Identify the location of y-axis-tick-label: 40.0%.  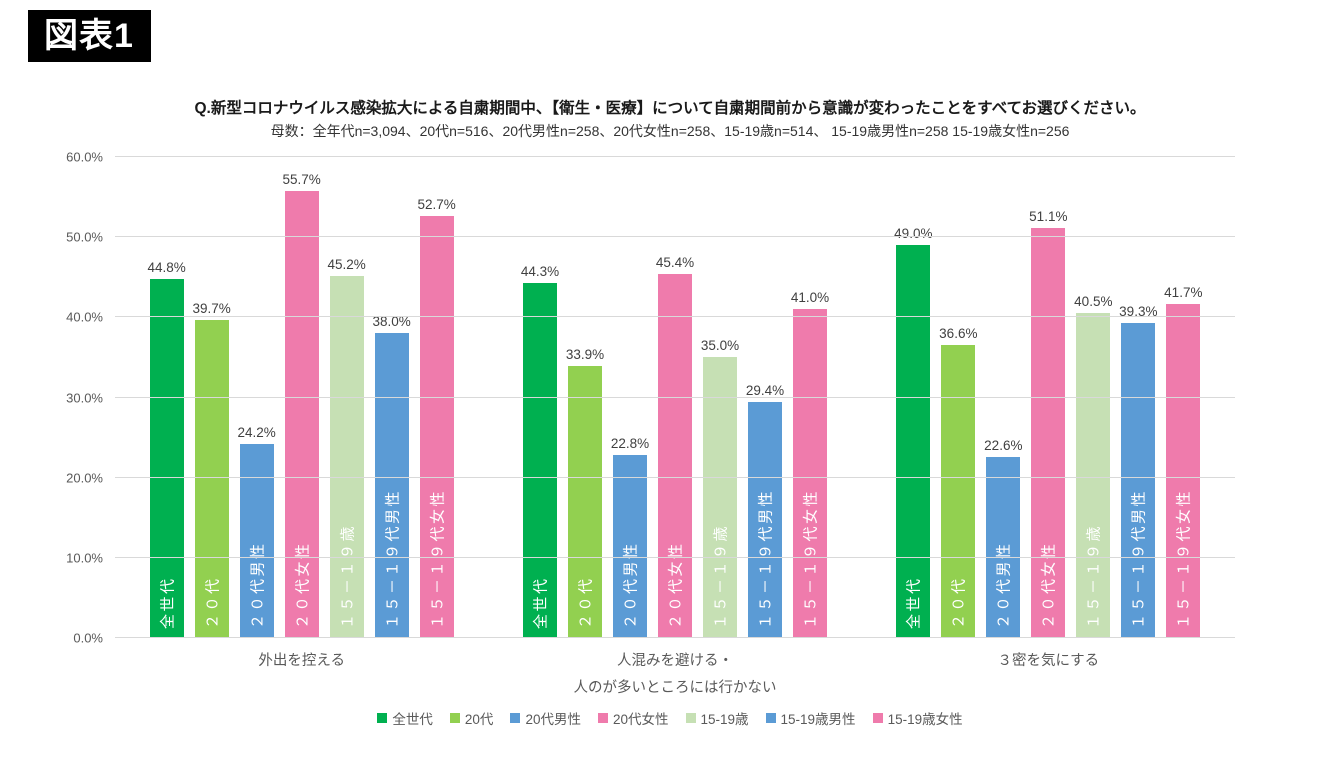
(84, 317).